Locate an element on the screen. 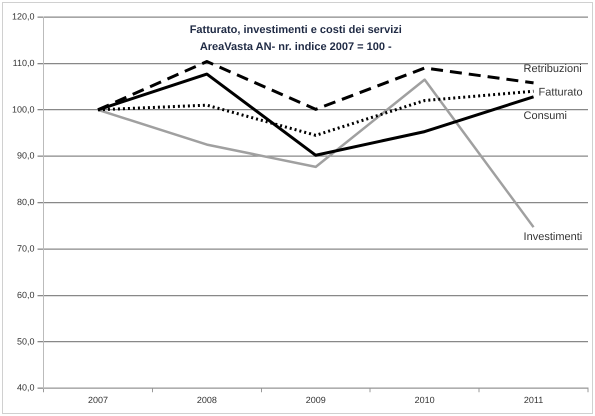 The image size is (595, 416). x-tick-label: 2008 is located at coordinates (206, 400).